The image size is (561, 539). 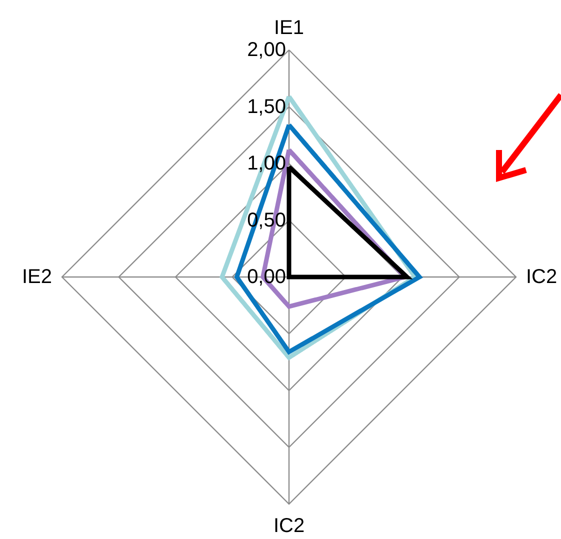 I want to click on spoke-label: IE2, so click(x=37, y=277).